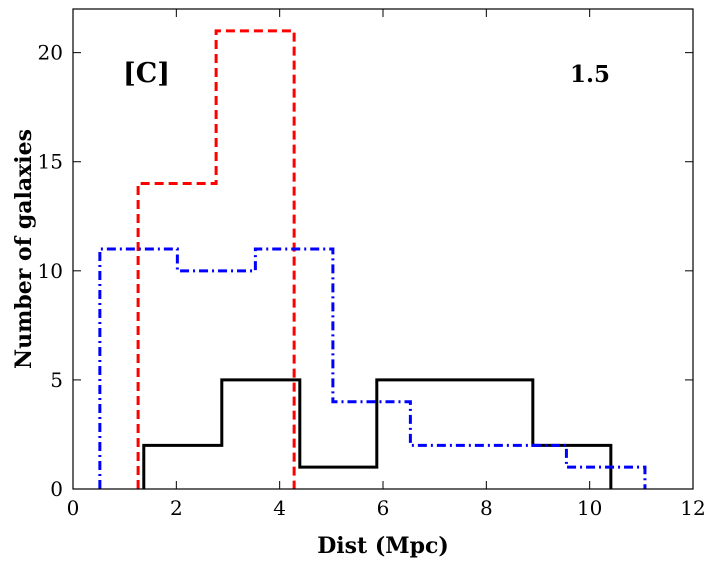  Describe the element at coordinates (589, 508) in the screenshot. I see `x-tick-label: 10` at that location.